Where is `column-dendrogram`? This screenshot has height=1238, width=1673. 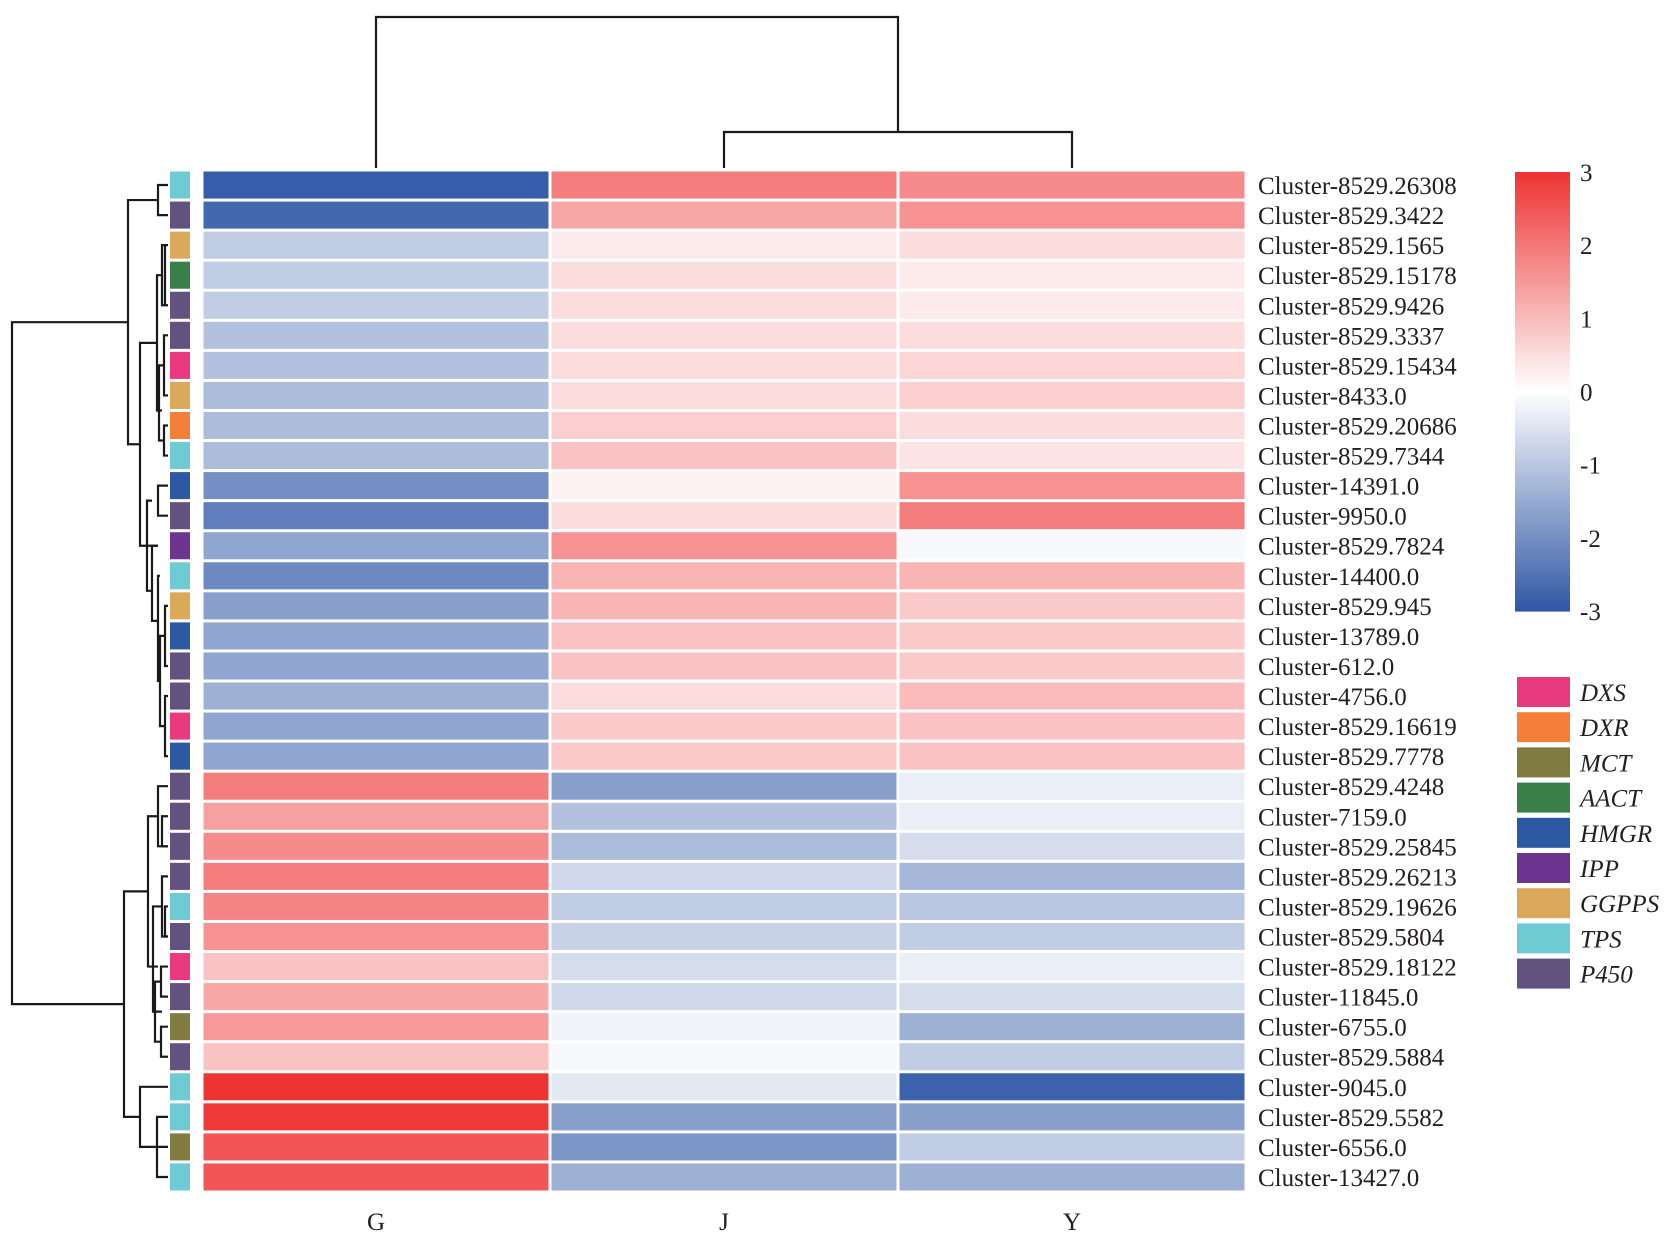 column-dendrogram is located at coordinates (724, 91).